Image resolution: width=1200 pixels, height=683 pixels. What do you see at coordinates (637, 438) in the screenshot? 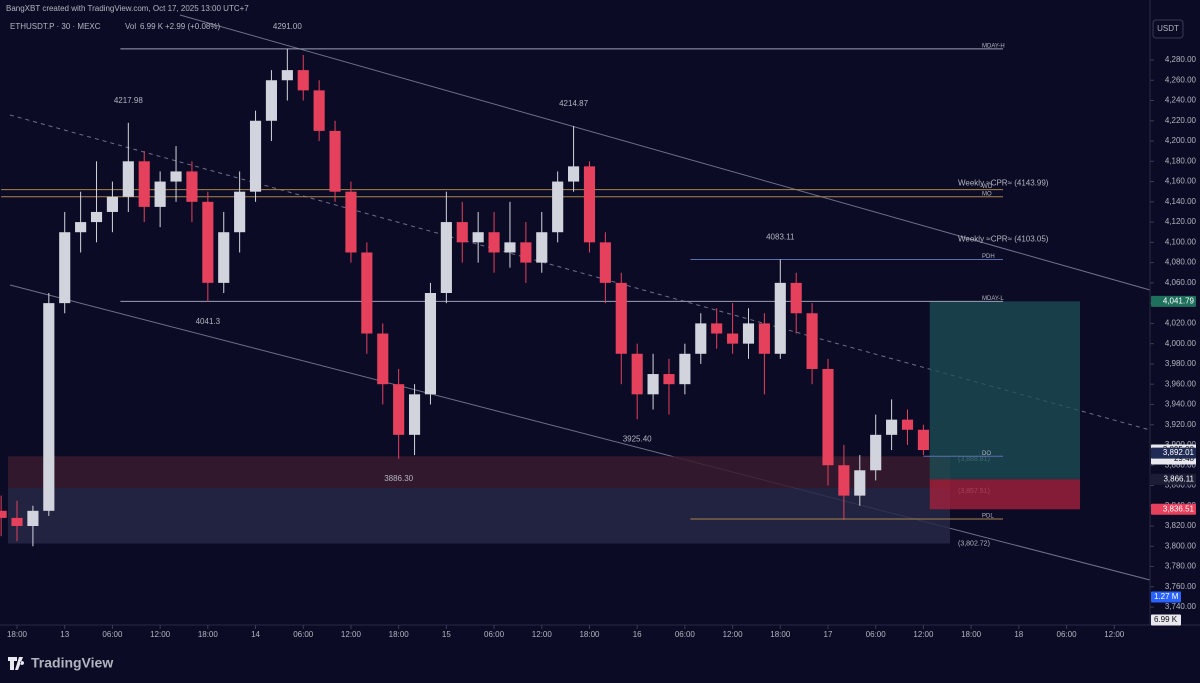
I see `low-annotation: 3925.40` at bounding box center [637, 438].